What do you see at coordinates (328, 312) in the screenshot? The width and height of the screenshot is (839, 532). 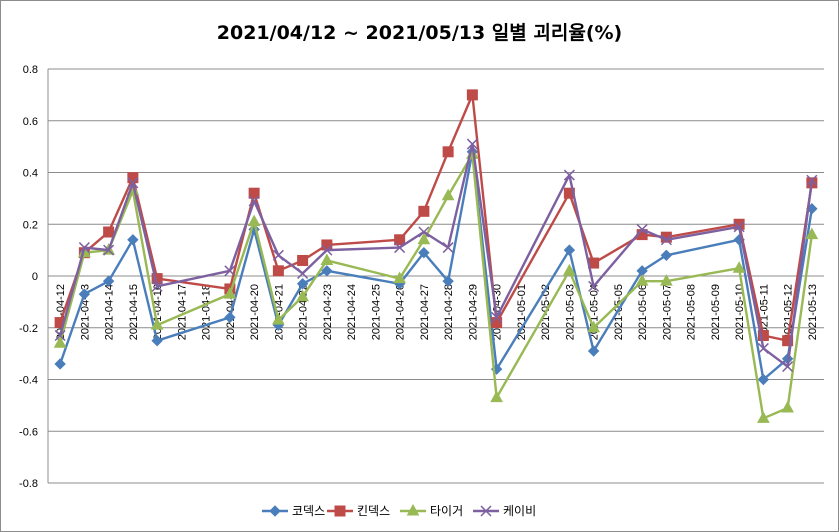 I see `x-tick-label: 2021-04-23` at bounding box center [328, 312].